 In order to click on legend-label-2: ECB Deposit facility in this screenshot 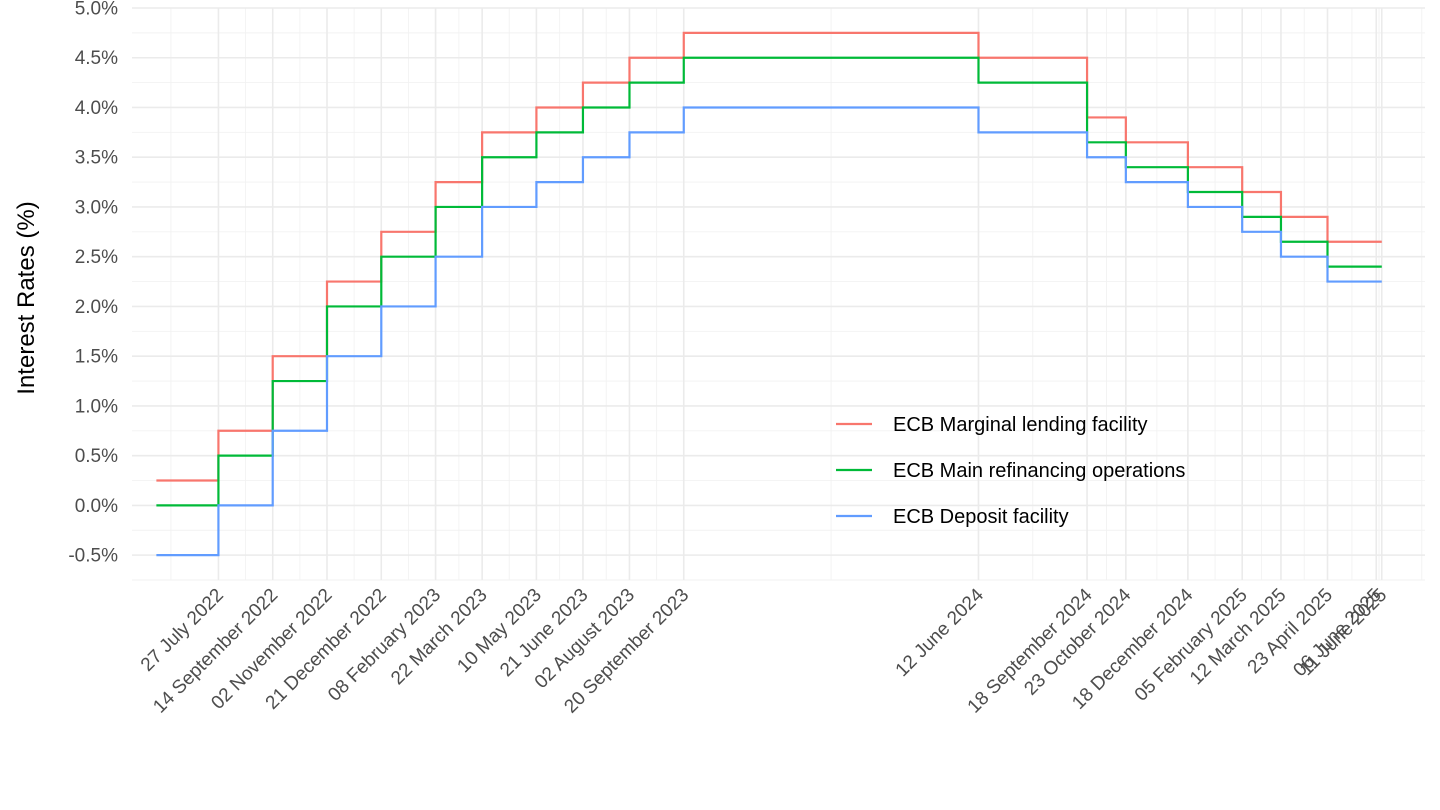, I will do `click(981, 517)`.